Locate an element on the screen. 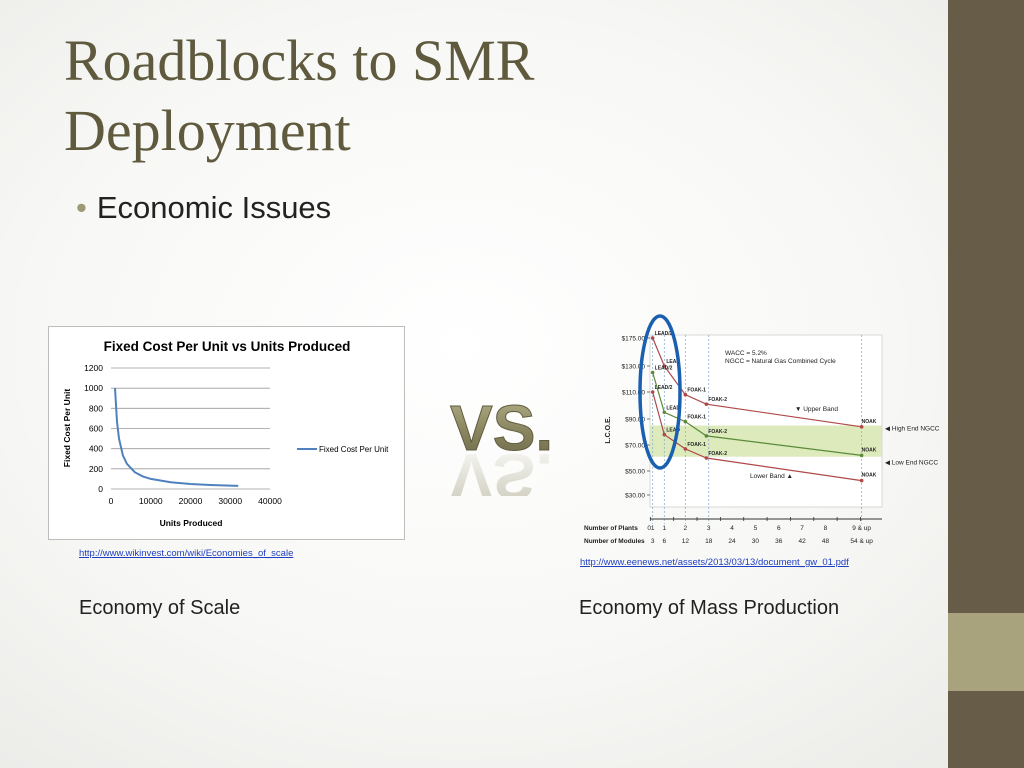 This screenshot has height=768, width=1024. chart2-modules-tick: 36 is located at coordinates (779, 541).